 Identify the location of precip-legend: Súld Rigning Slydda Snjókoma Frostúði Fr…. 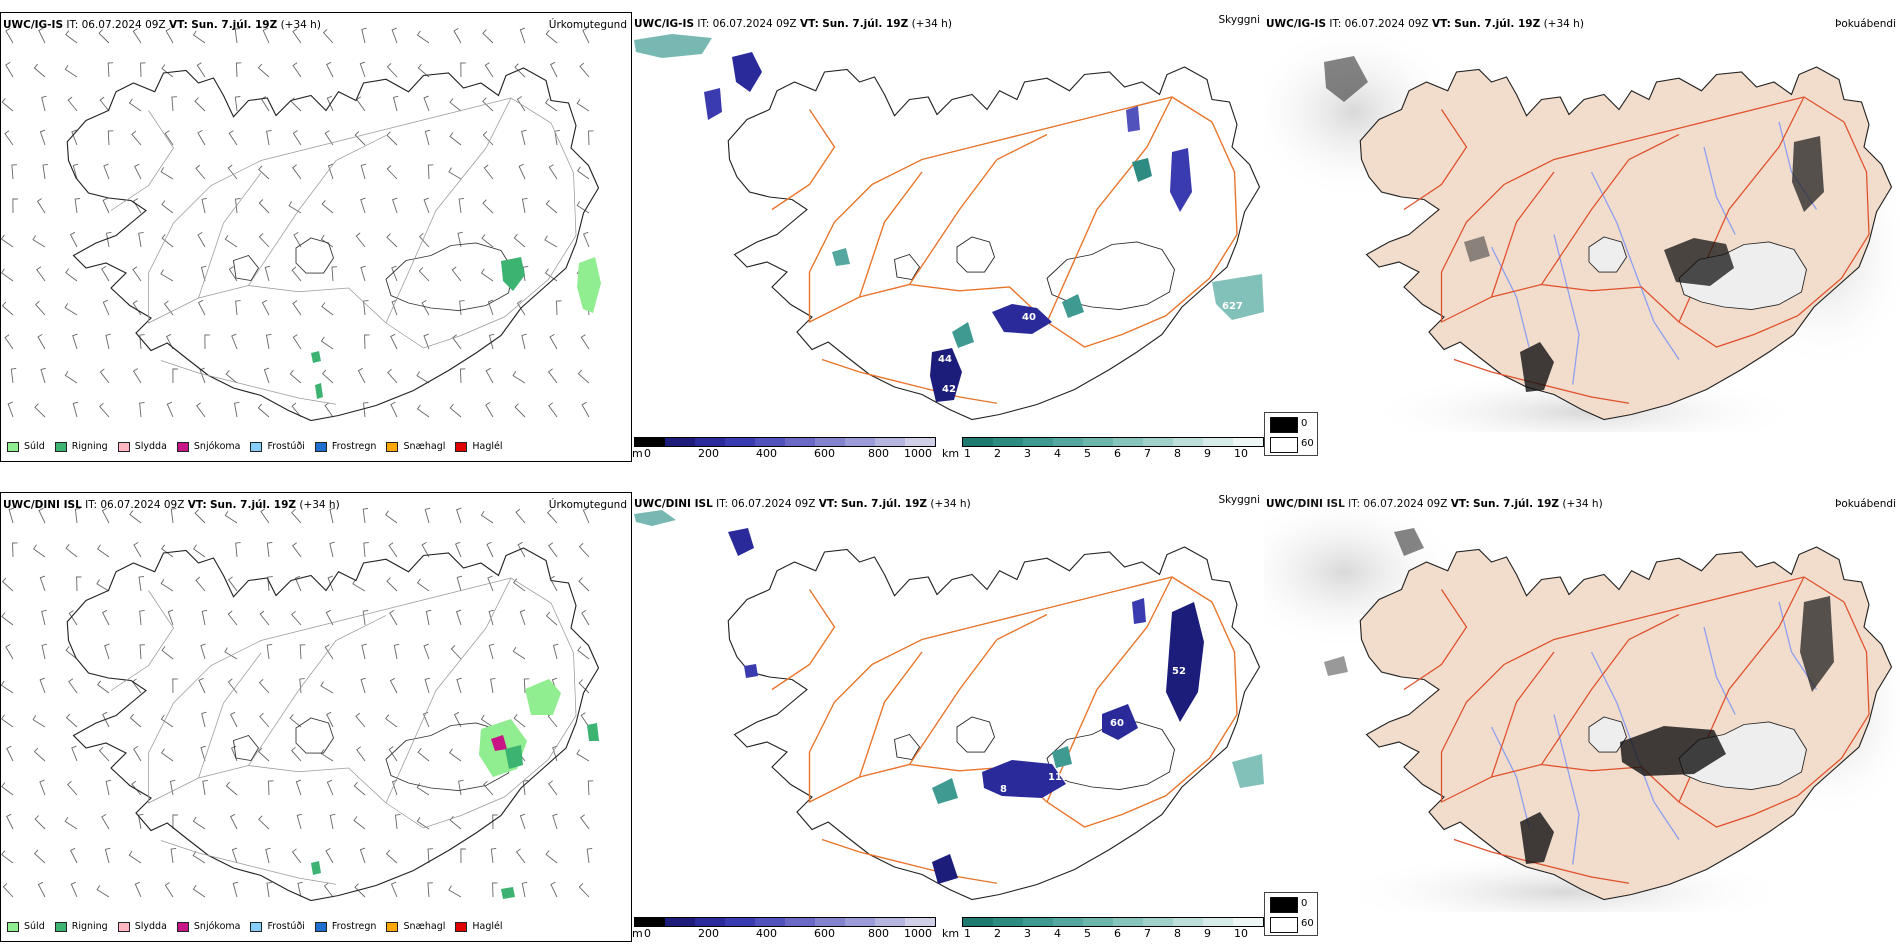
(255, 446).